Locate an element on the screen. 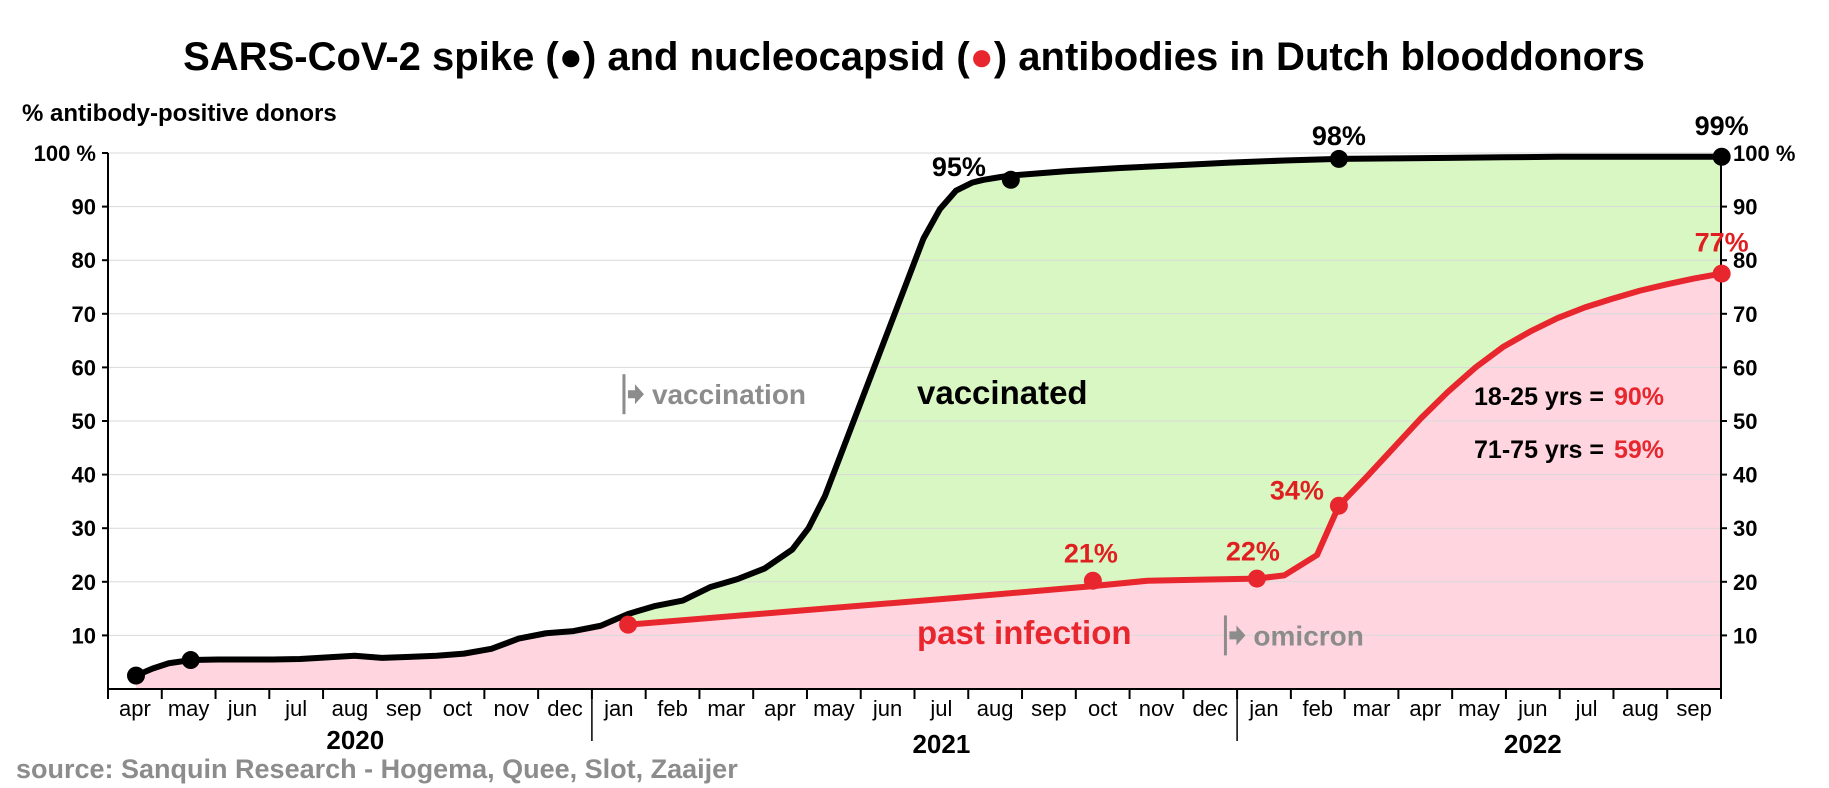 The height and width of the screenshot is (788, 1829). nucleocapsid-value-label: 77% is located at coordinates (1722, 243).